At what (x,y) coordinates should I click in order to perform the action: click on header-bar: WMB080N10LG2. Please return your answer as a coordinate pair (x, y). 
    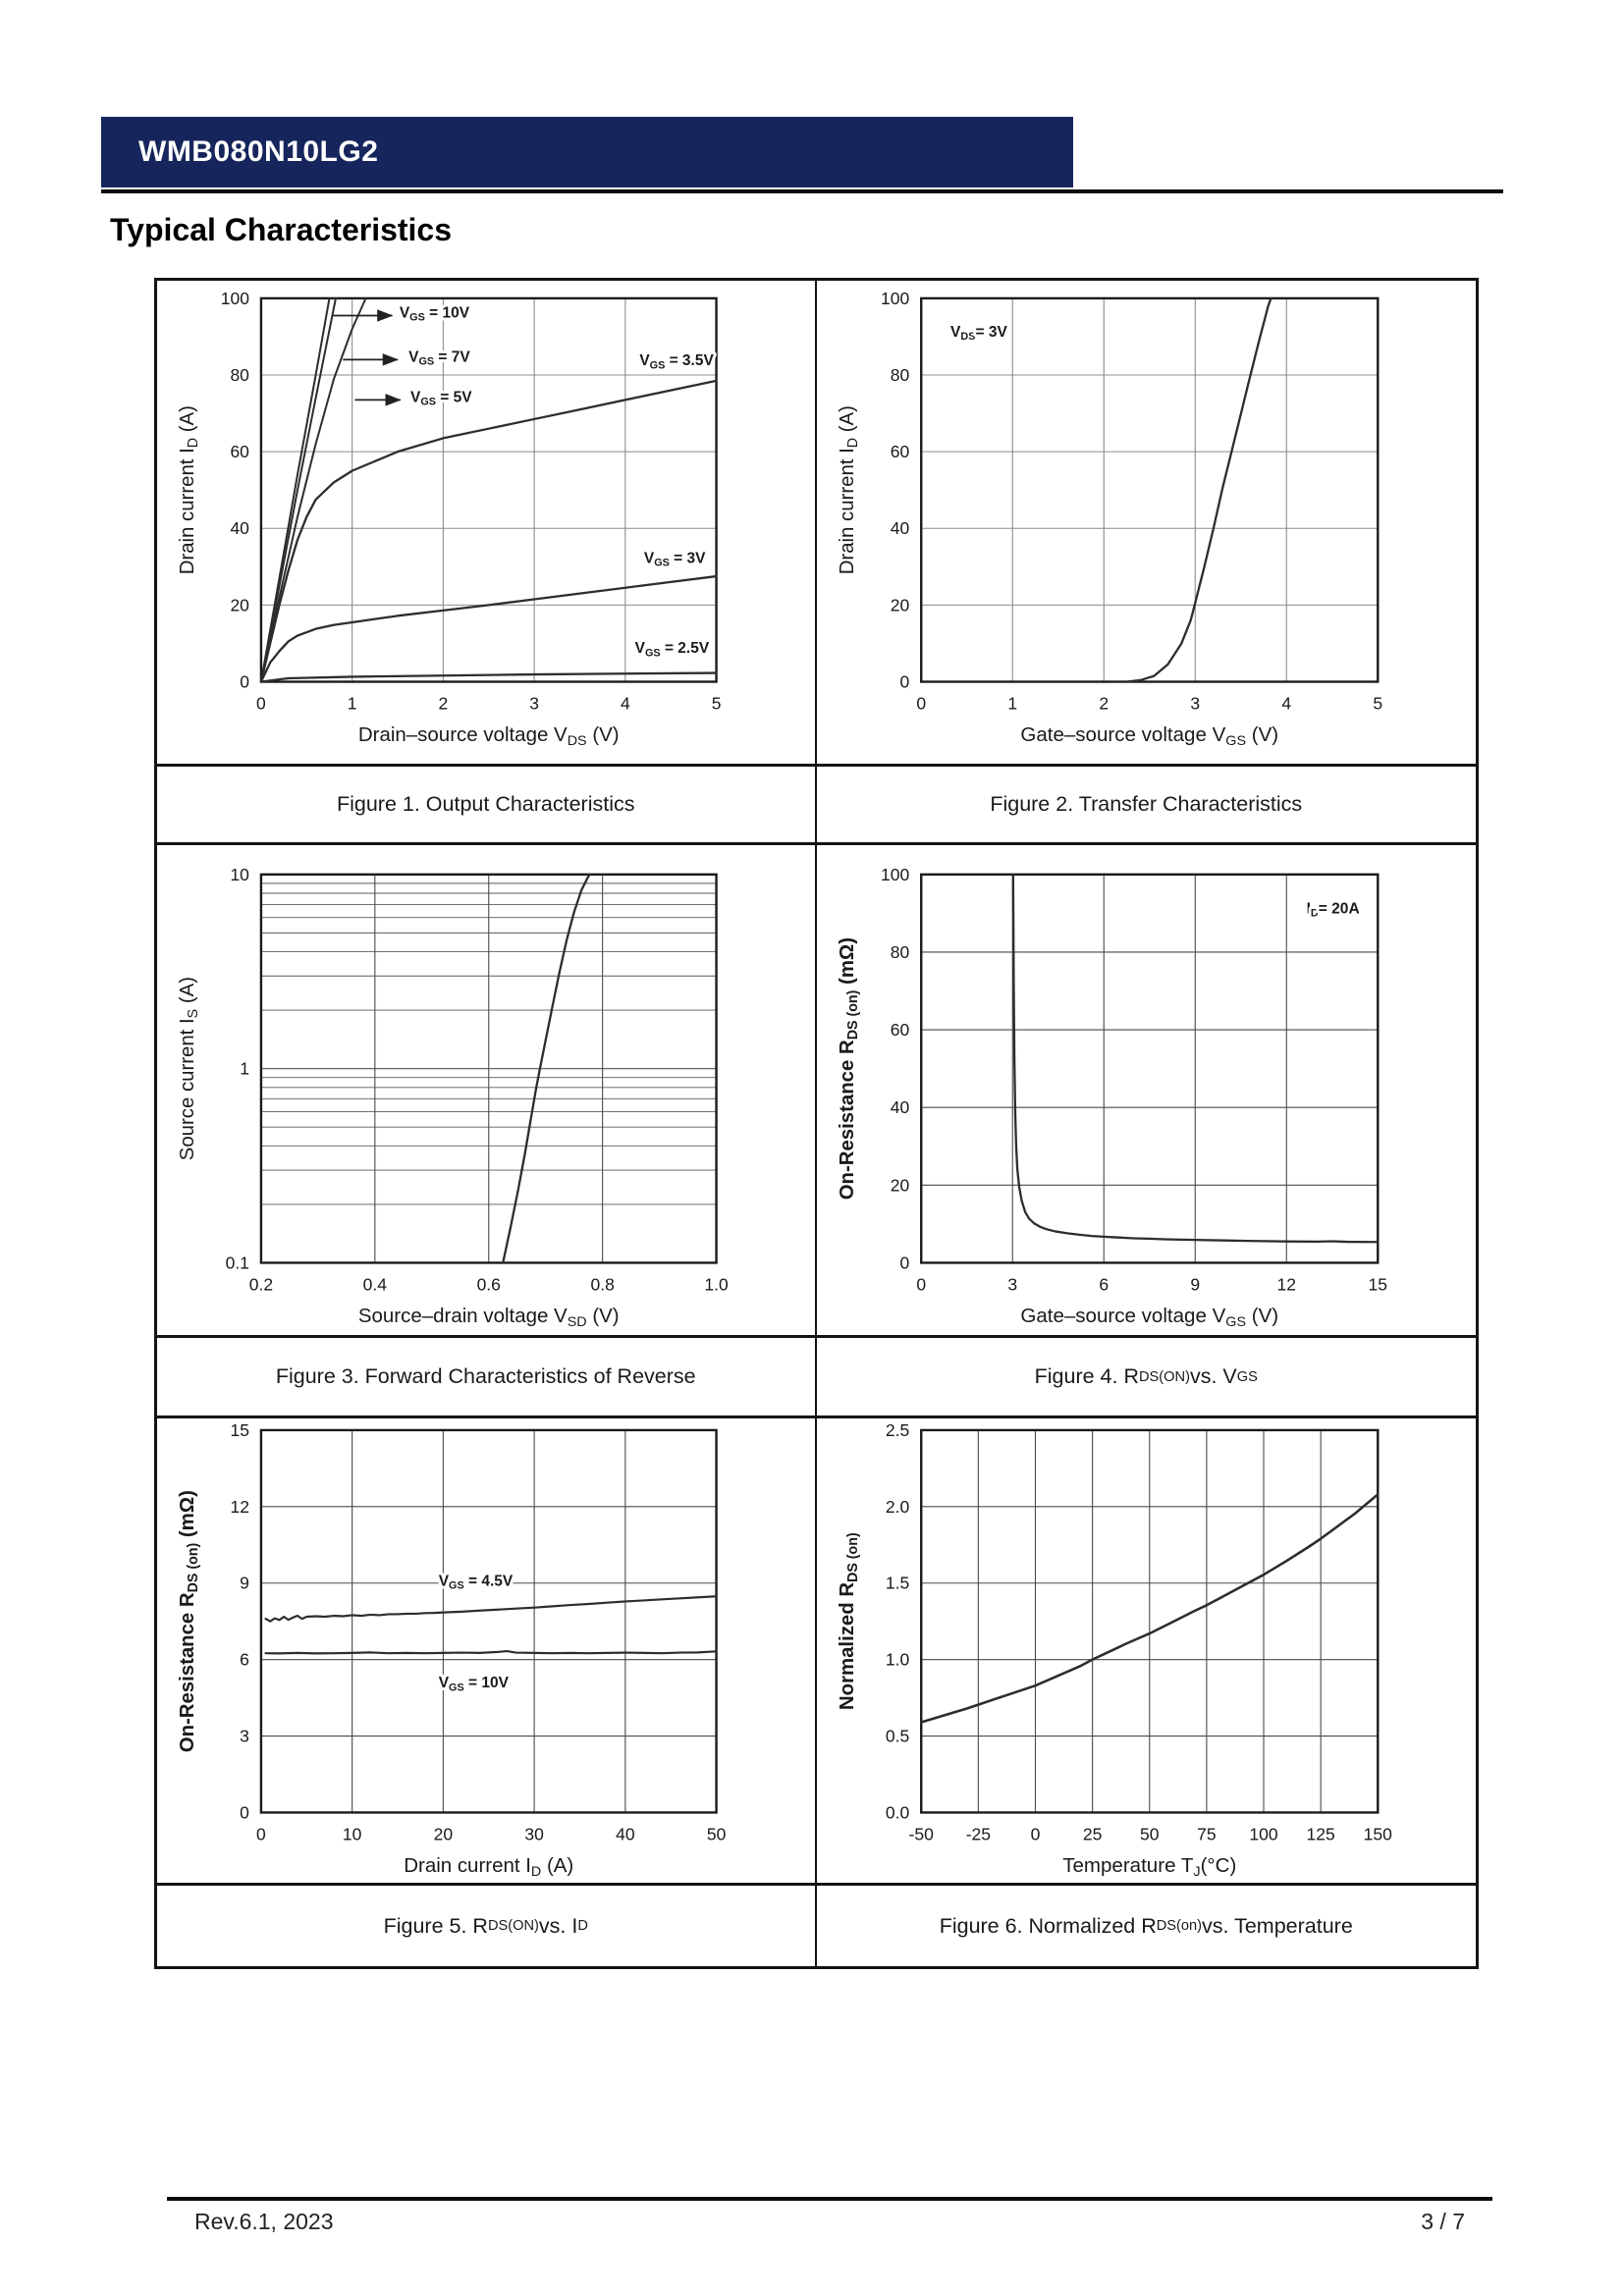
    Looking at the image, I should click on (587, 152).